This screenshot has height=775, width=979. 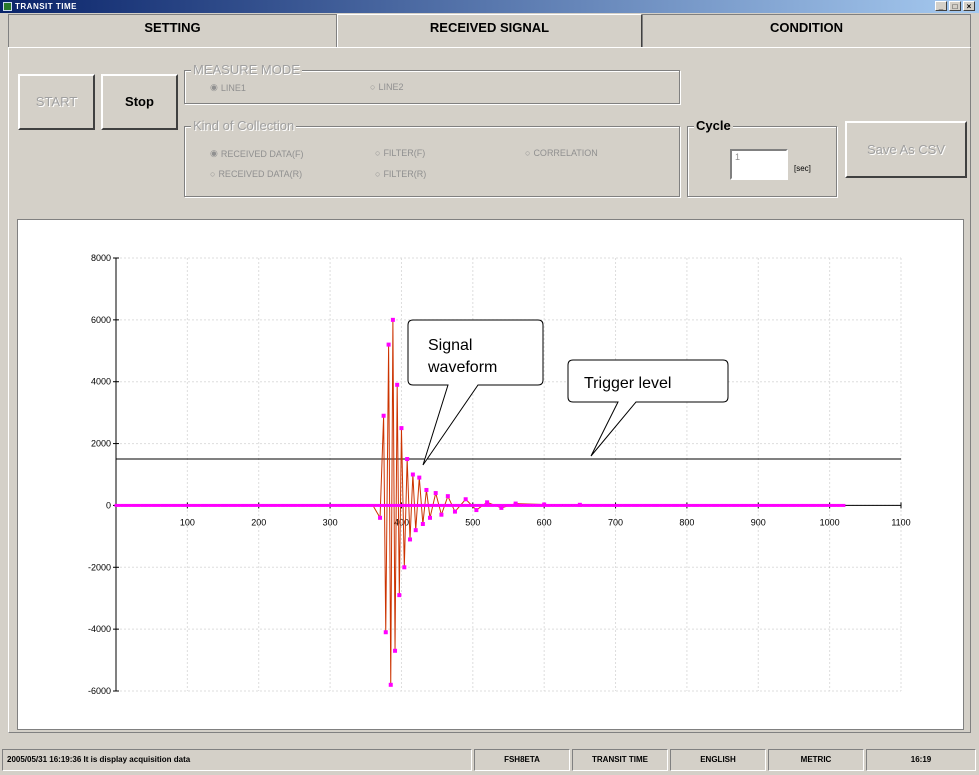 I want to click on y-tick-label: 2000, so click(x=101, y=444).